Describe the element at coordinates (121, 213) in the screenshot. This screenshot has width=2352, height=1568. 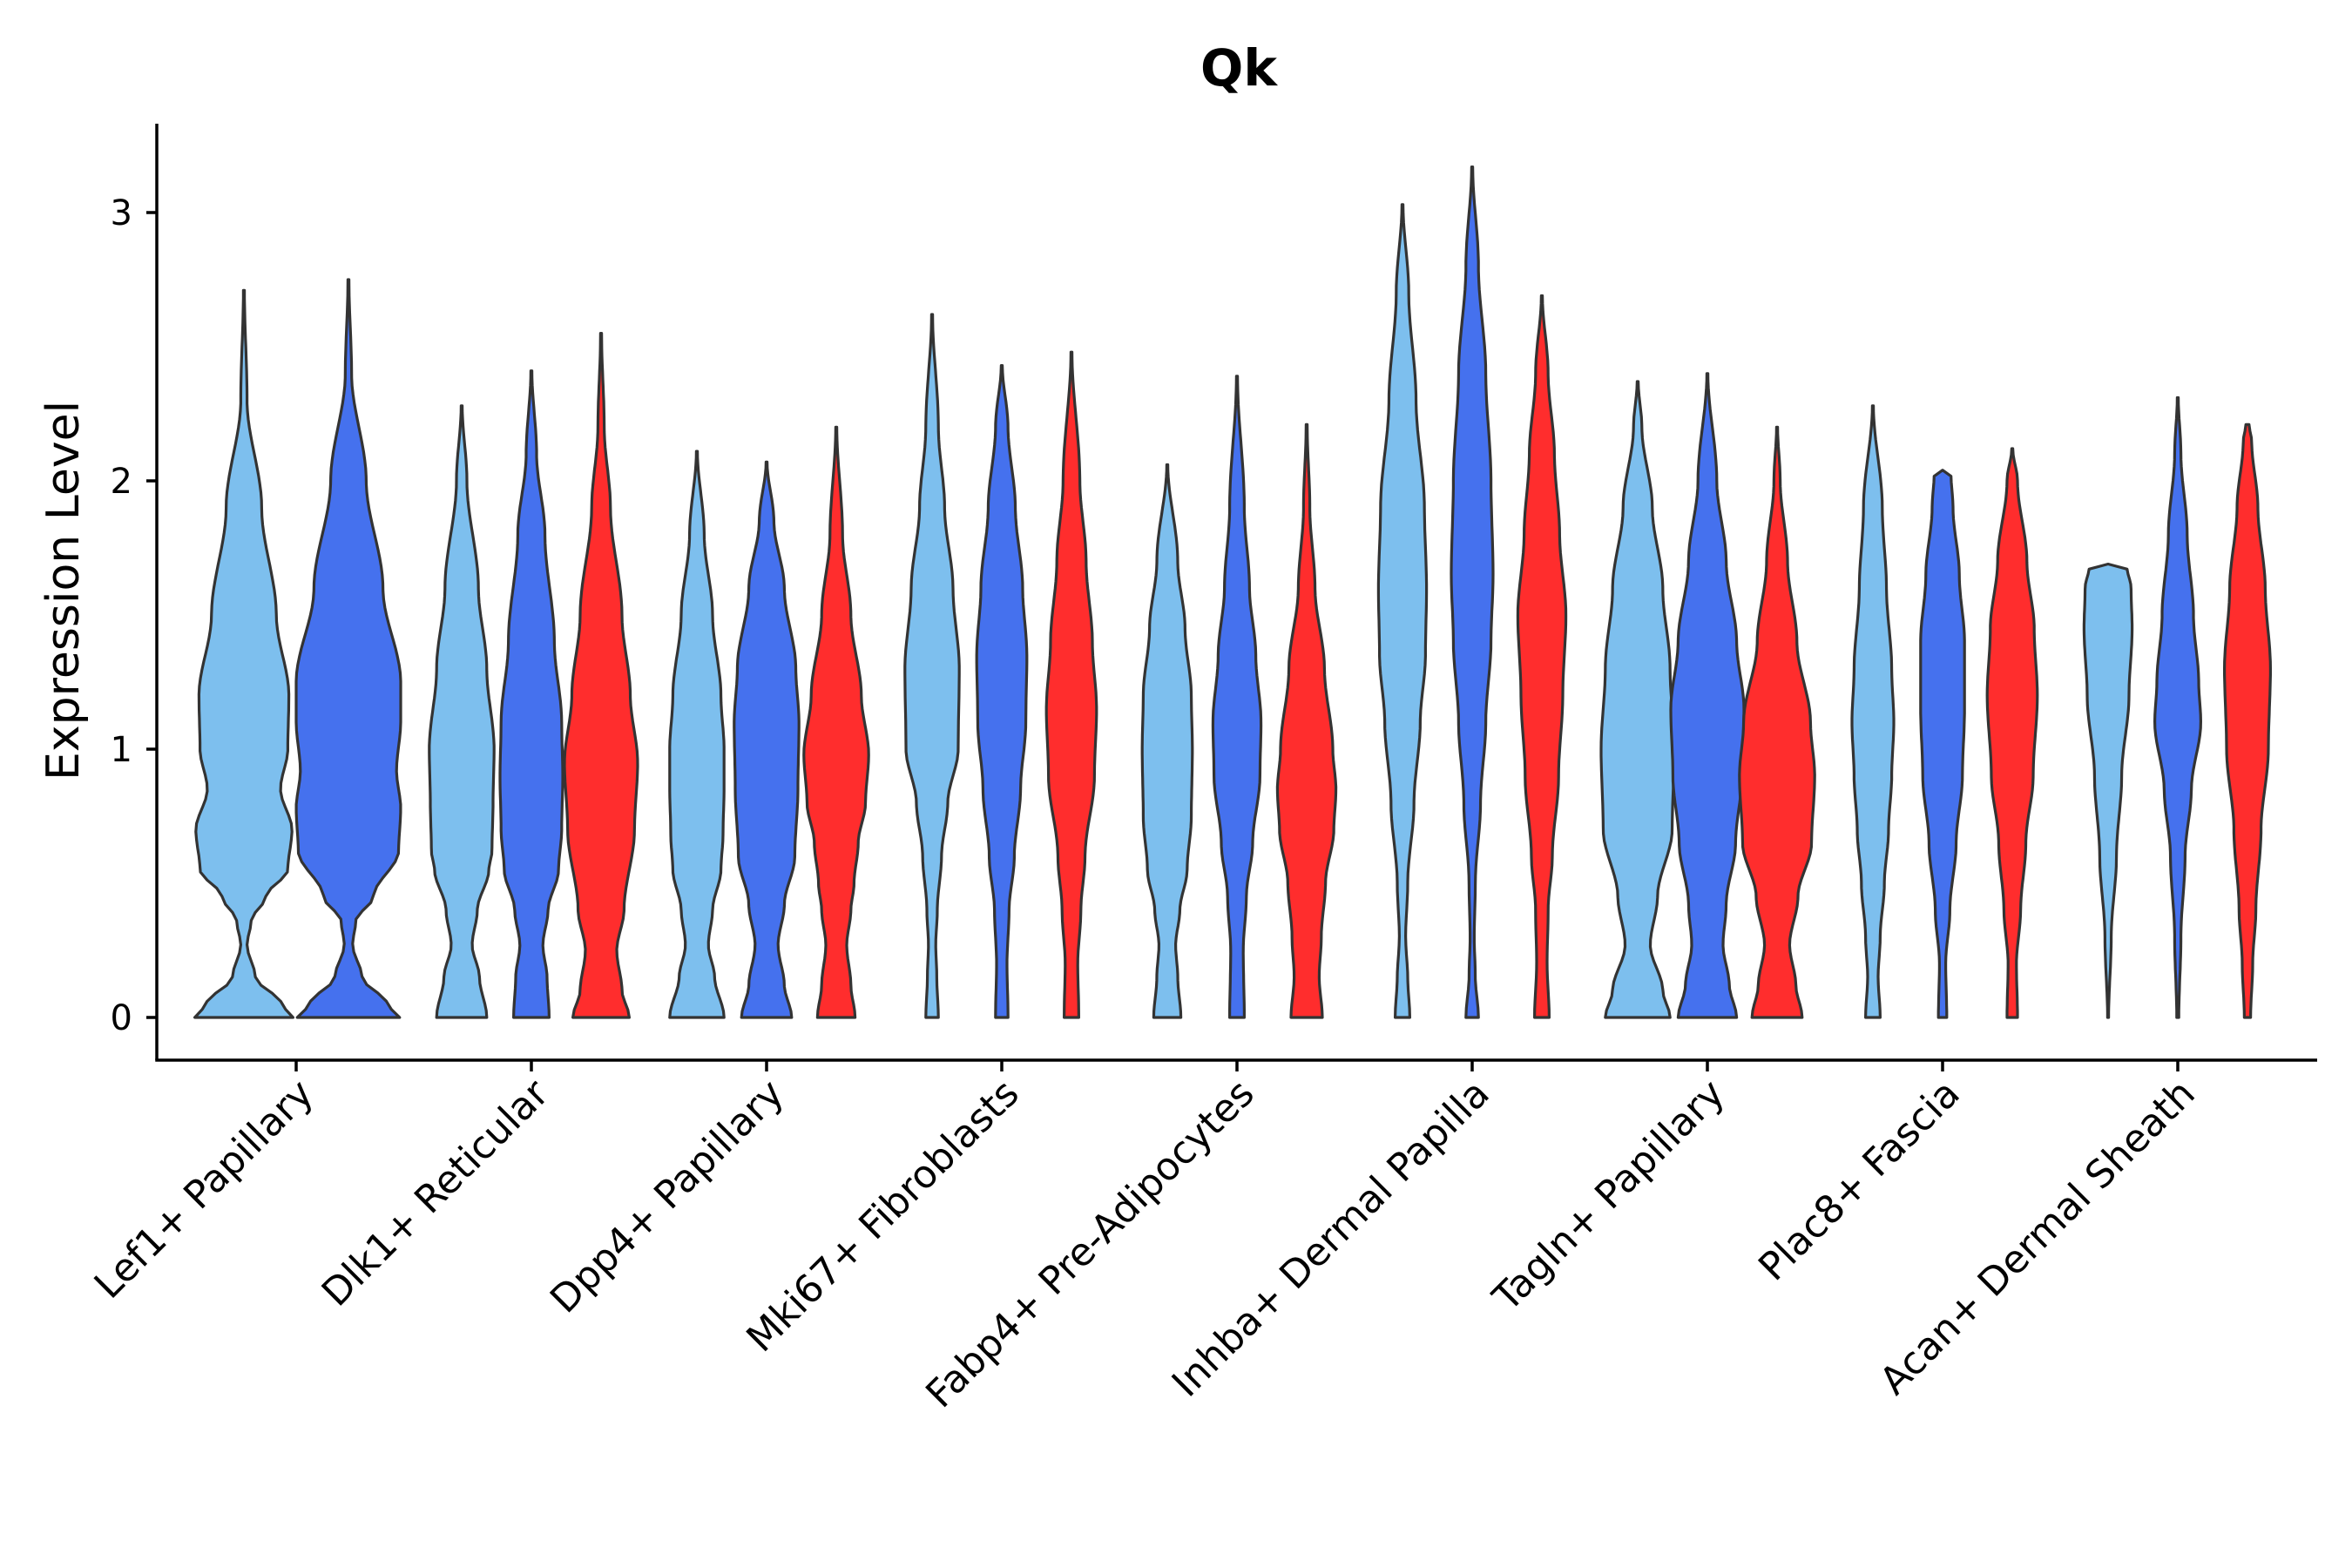
I see `y-tick-label: 3` at that location.